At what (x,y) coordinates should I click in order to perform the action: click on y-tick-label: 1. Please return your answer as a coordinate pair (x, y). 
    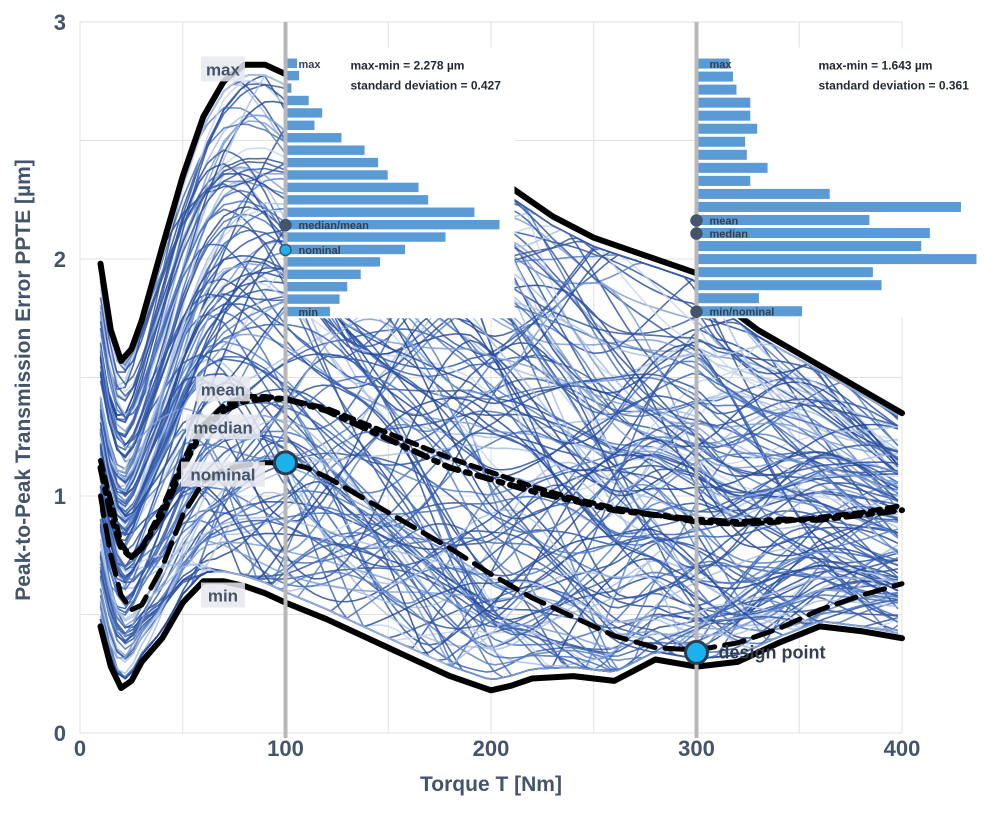
    Looking at the image, I should click on (60, 496).